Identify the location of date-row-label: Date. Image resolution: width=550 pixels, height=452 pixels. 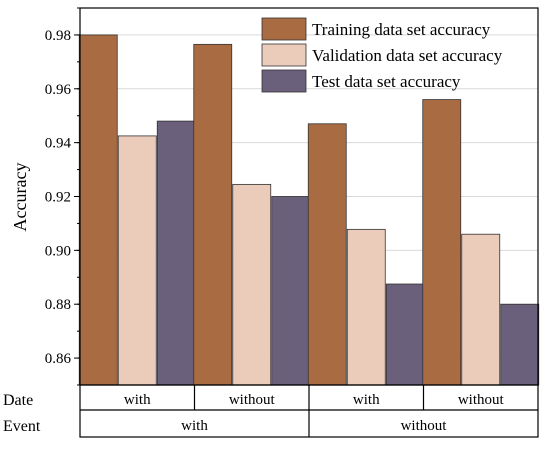
(18, 400).